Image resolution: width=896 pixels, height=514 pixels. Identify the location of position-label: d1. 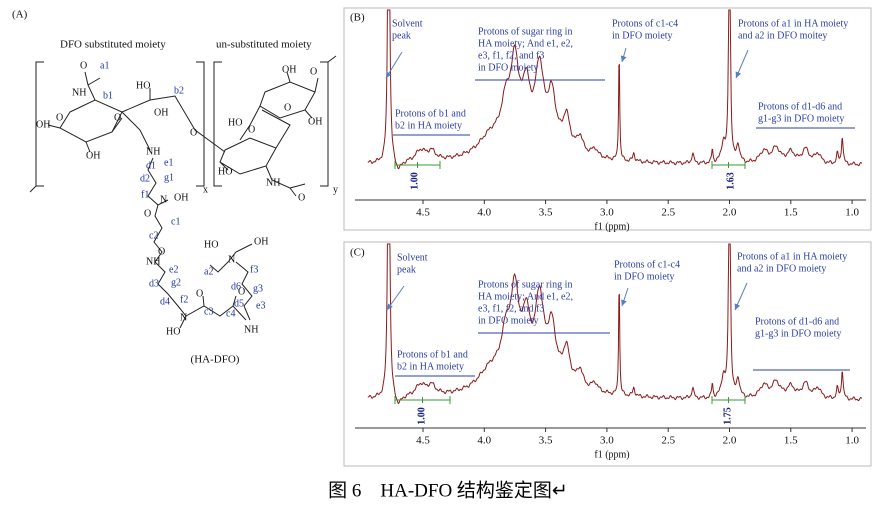
(151, 165).